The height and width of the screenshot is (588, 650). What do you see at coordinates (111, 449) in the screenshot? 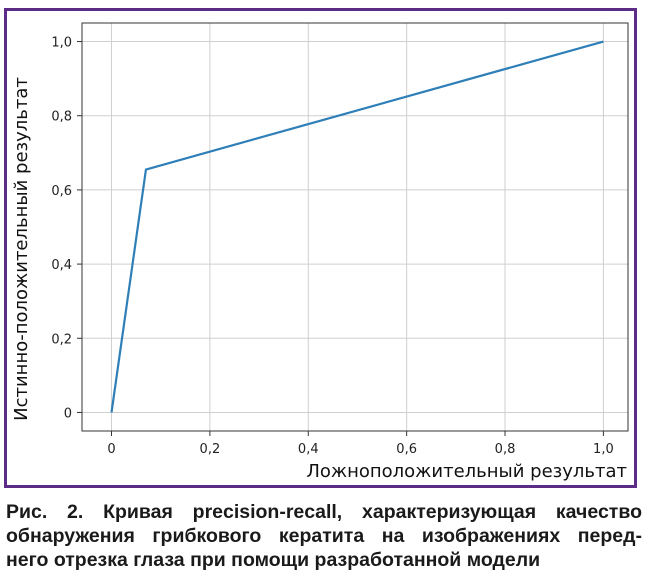
I see `x-tick-label: 0` at bounding box center [111, 449].